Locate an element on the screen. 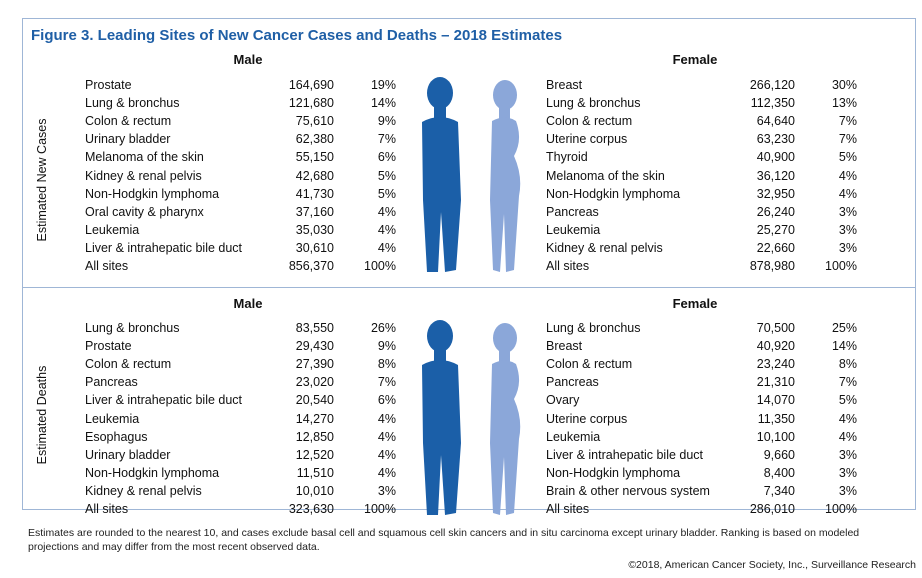 The height and width of the screenshot is (578, 922). count: 20,540 is located at coordinates (314, 400).